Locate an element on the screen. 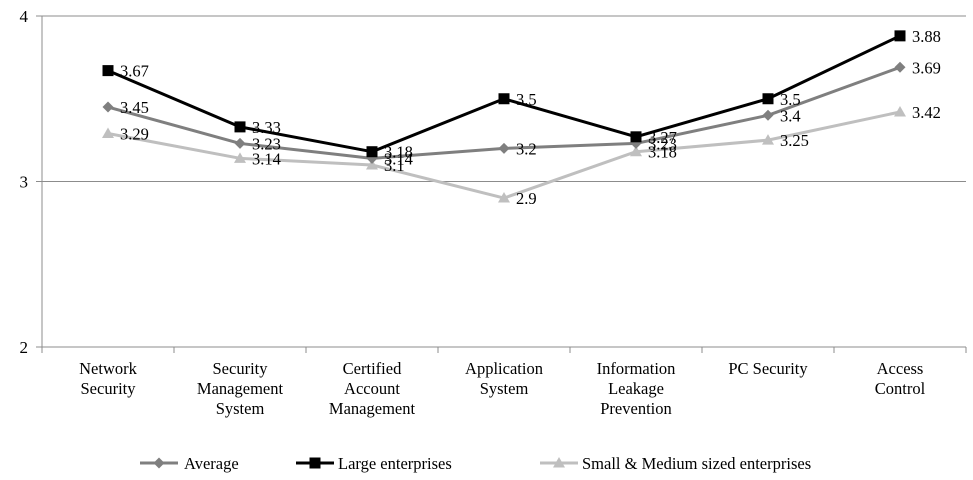 This screenshot has width=973, height=480. data-label: 3.45 is located at coordinates (134, 107).